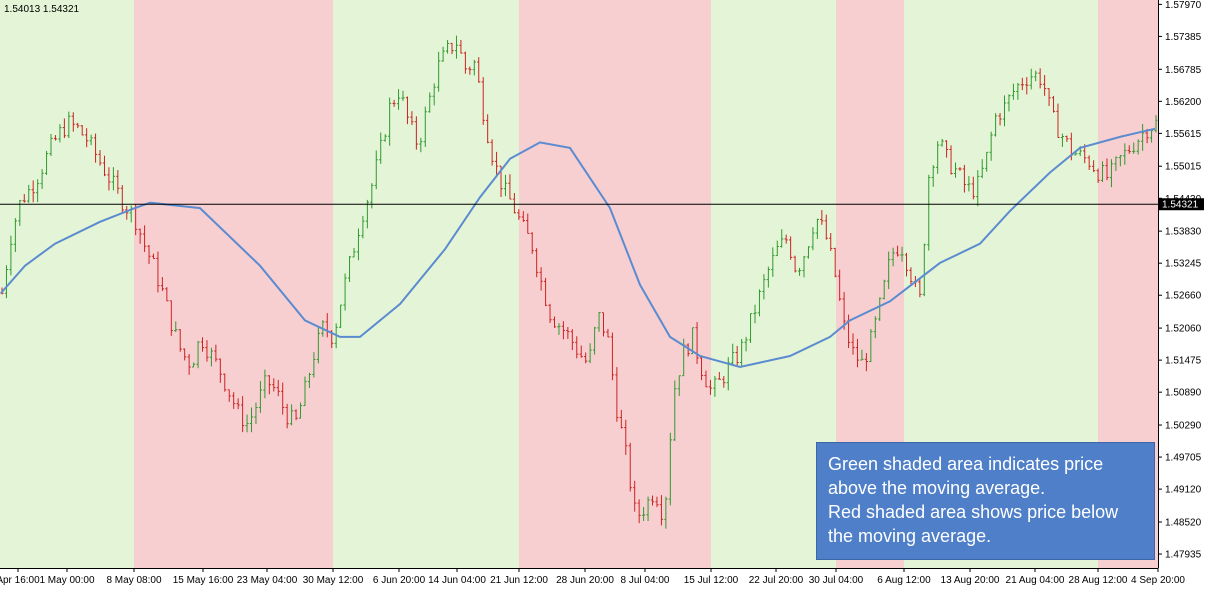 Image resolution: width=1205 pixels, height=590 pixels. I want to click on y-tick-label: 1.53245, so click(1183, 264).